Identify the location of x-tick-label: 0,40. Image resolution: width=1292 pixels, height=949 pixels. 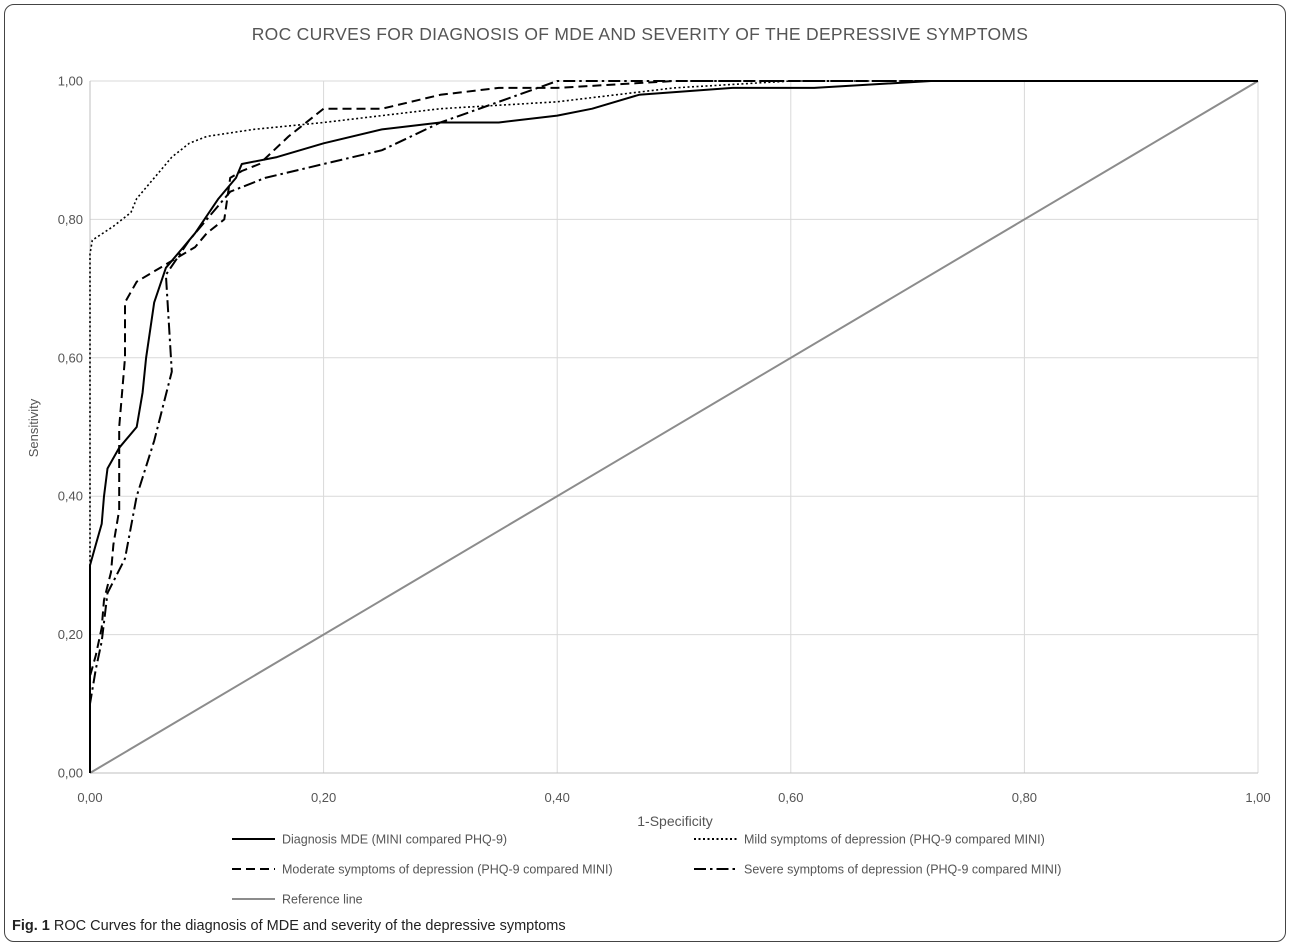
(557, 797).